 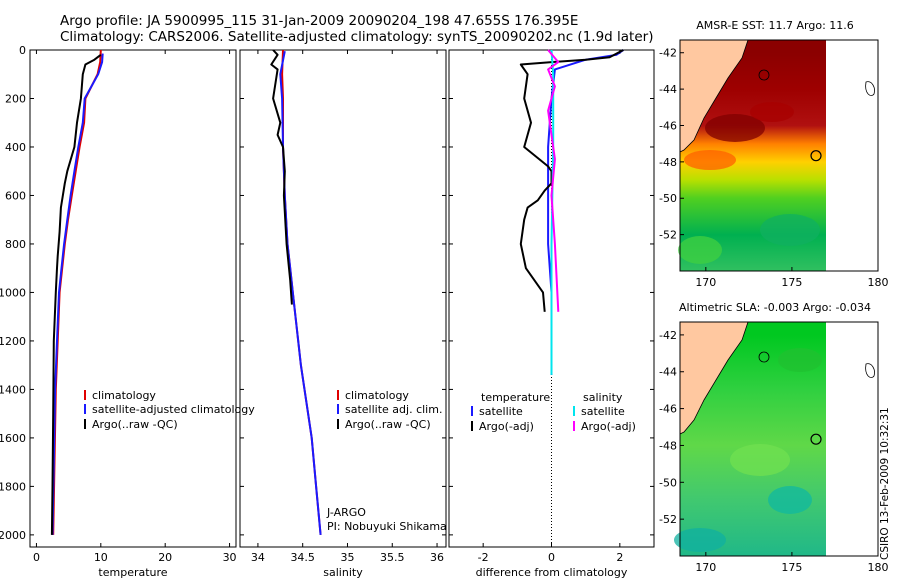 What do you see at coordinates (668, 519) in the screenshot?
I see `sla-map-ytick-label: -52` at bounding box center [668, 519].